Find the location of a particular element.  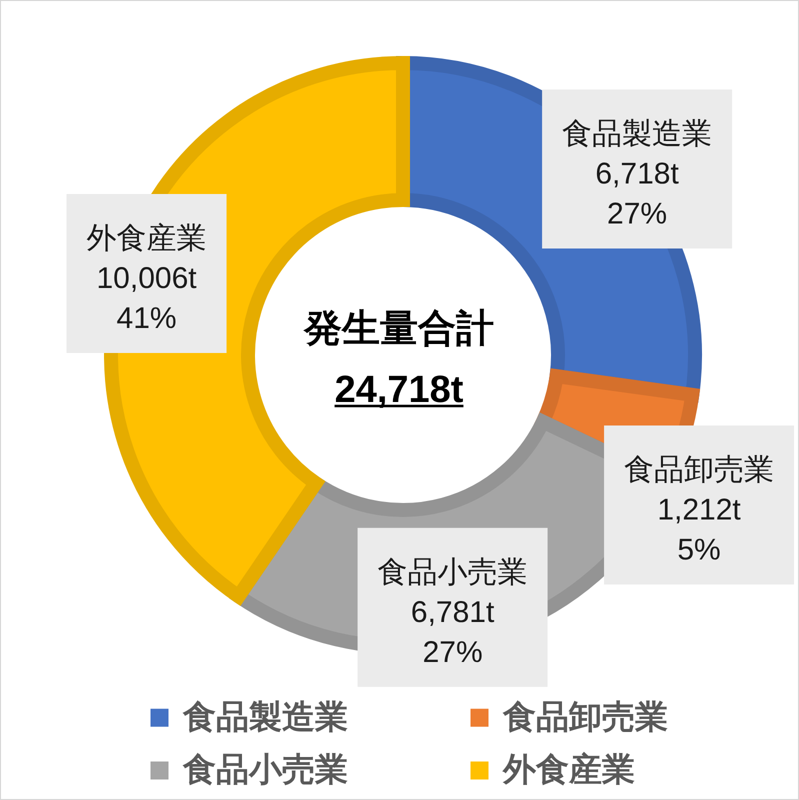

data-label: 6,781t is located at coordinates (452, 612).